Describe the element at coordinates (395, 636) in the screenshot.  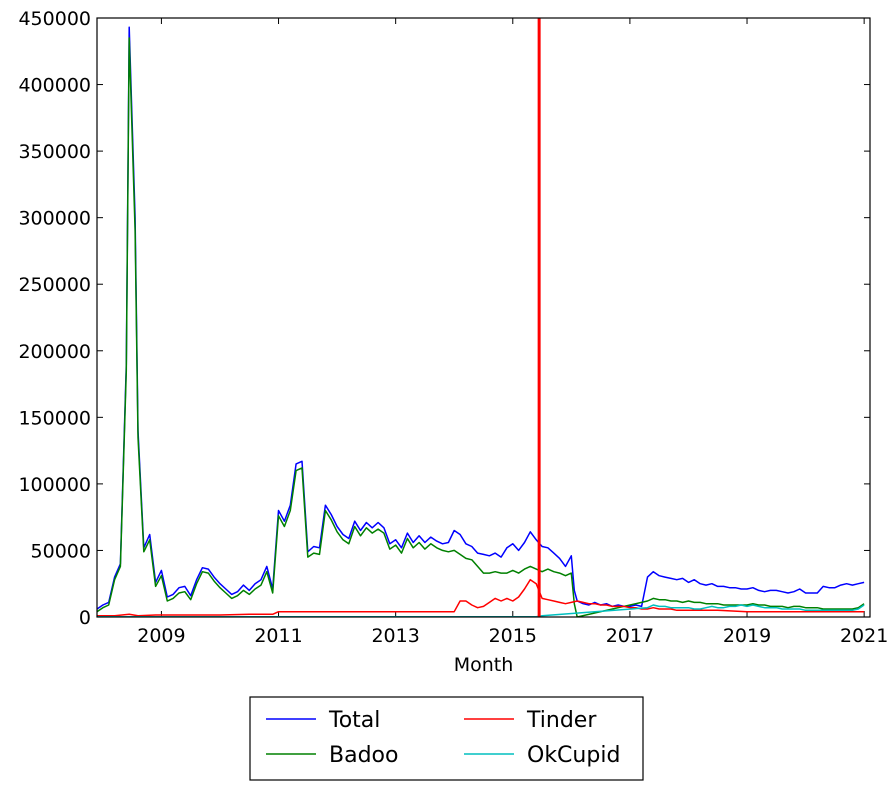
I see `x-tick-label: 2013` at that location.